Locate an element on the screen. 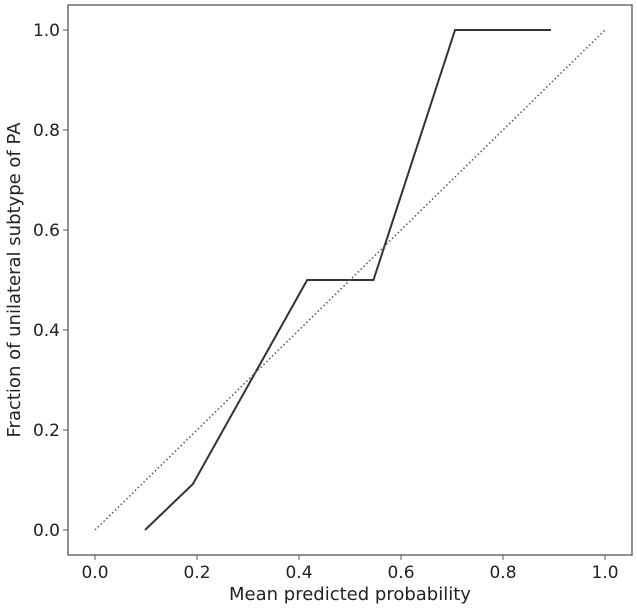 This screenshot has width=637, height=609. y-tick-label: 0.2 is located at coordinates (46, 431).